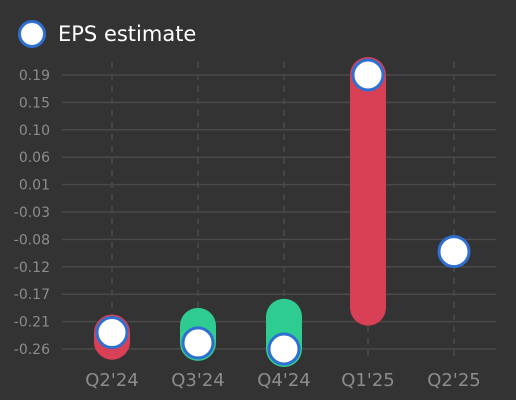 Image resolution: width=516 pixels, height=400 pixels. Describe the element at coordinates (32, 213) in the screenshot. I see `y-tick-label: -0.03` at that location.